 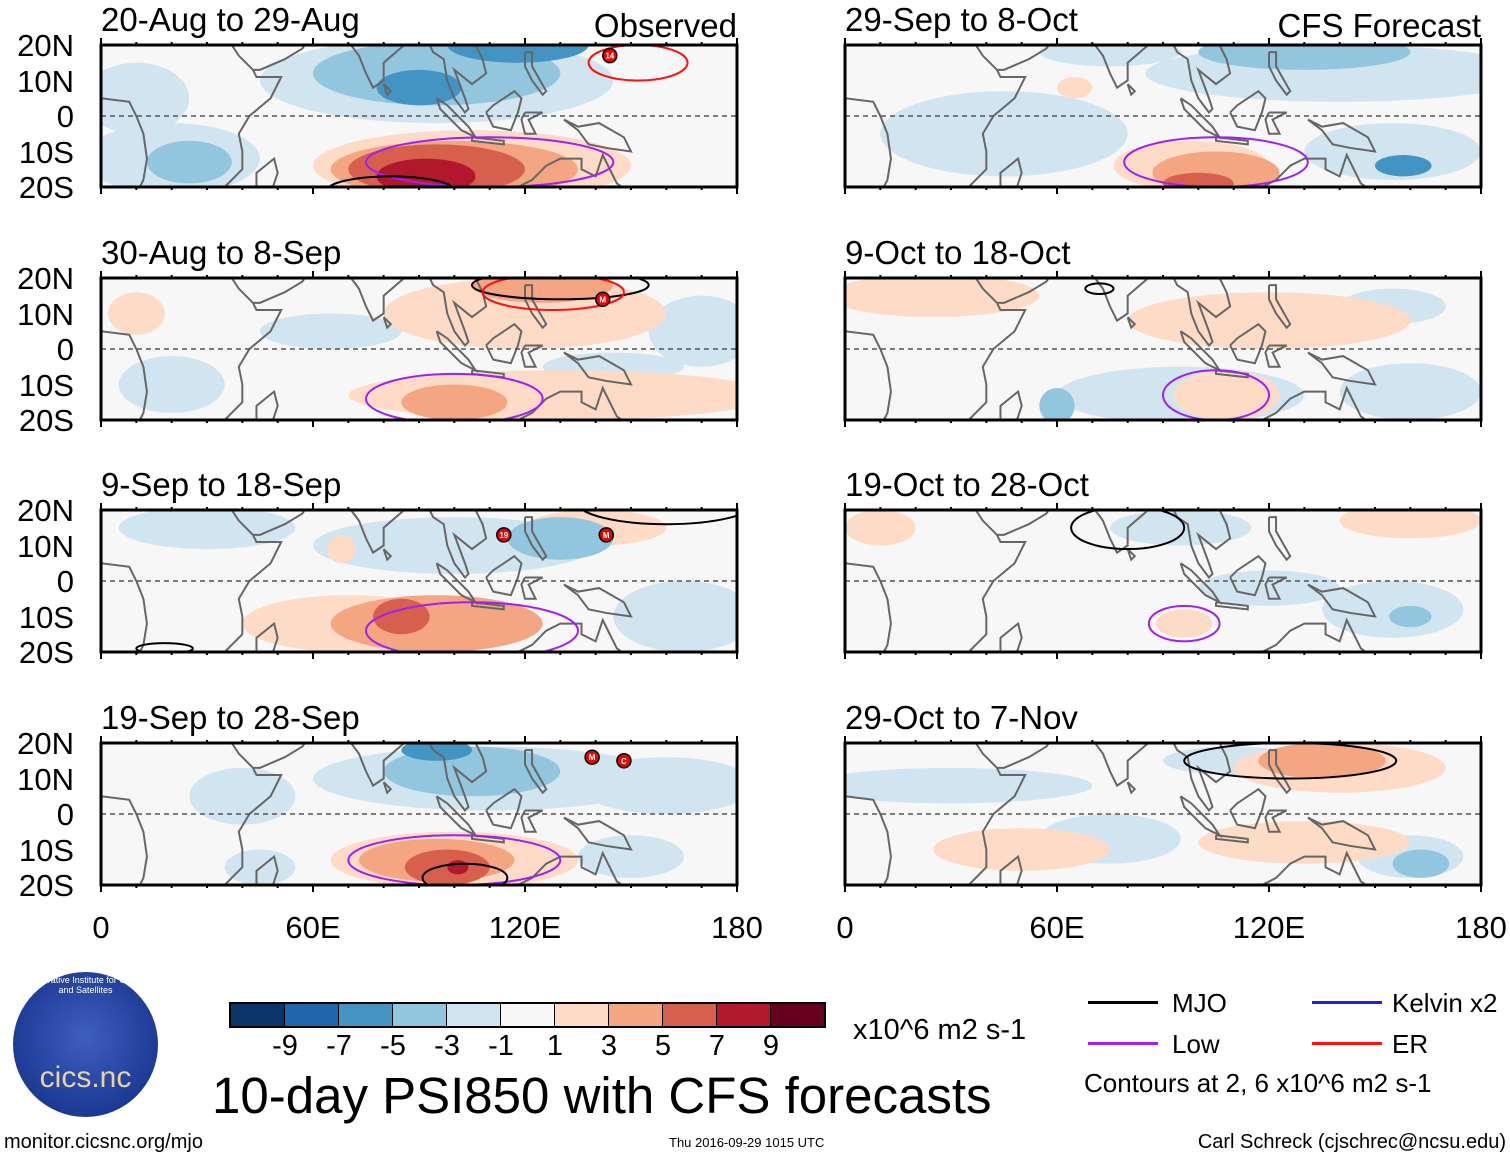 What do you see at coordinates (339, 1046) in the screenshot?
I see `colorbar-tick-label: -7` at bounding box center [339, 1046].